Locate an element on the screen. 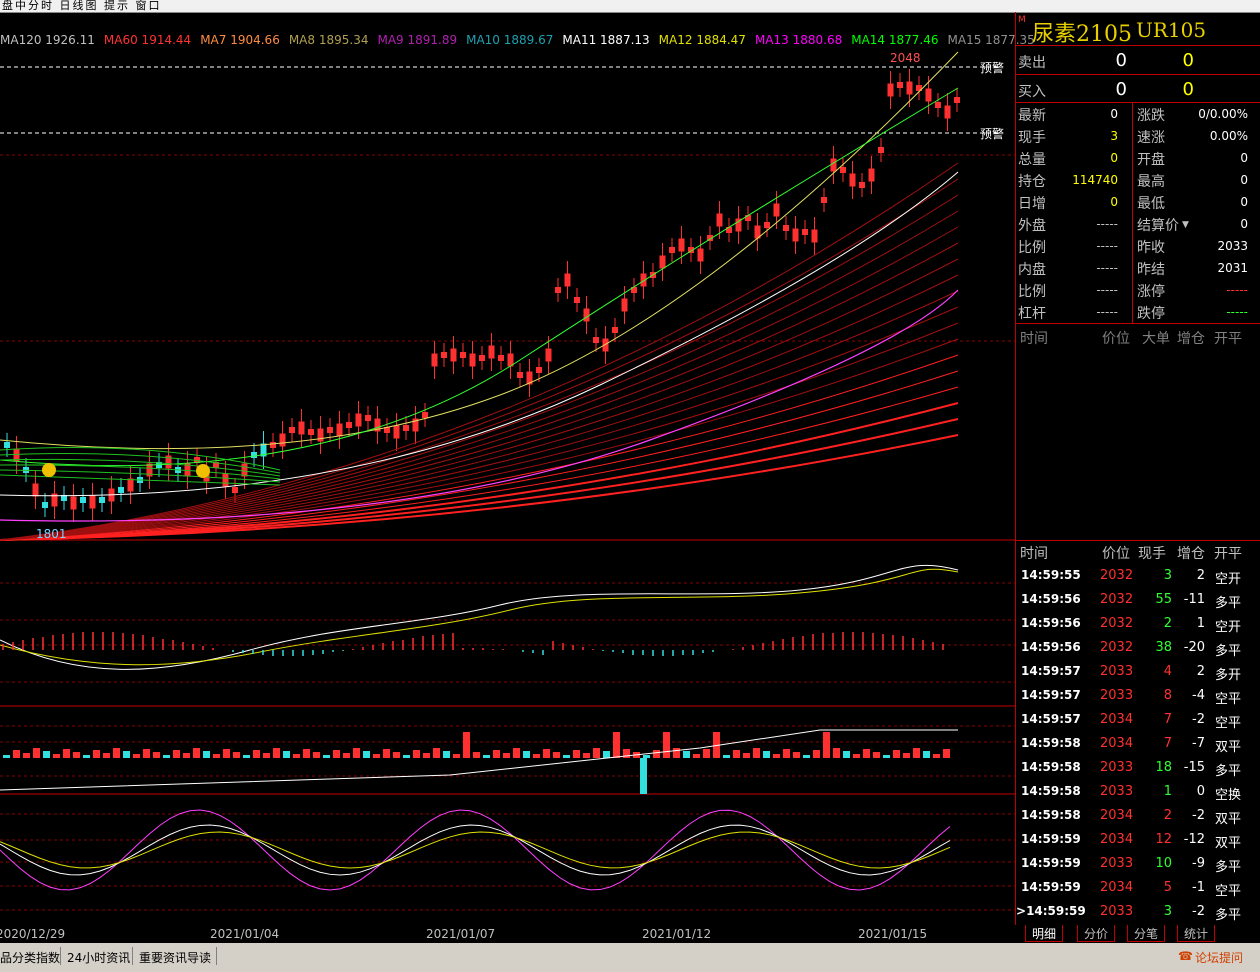  field-label: 结算价 is located at coordinates (1158, 226).